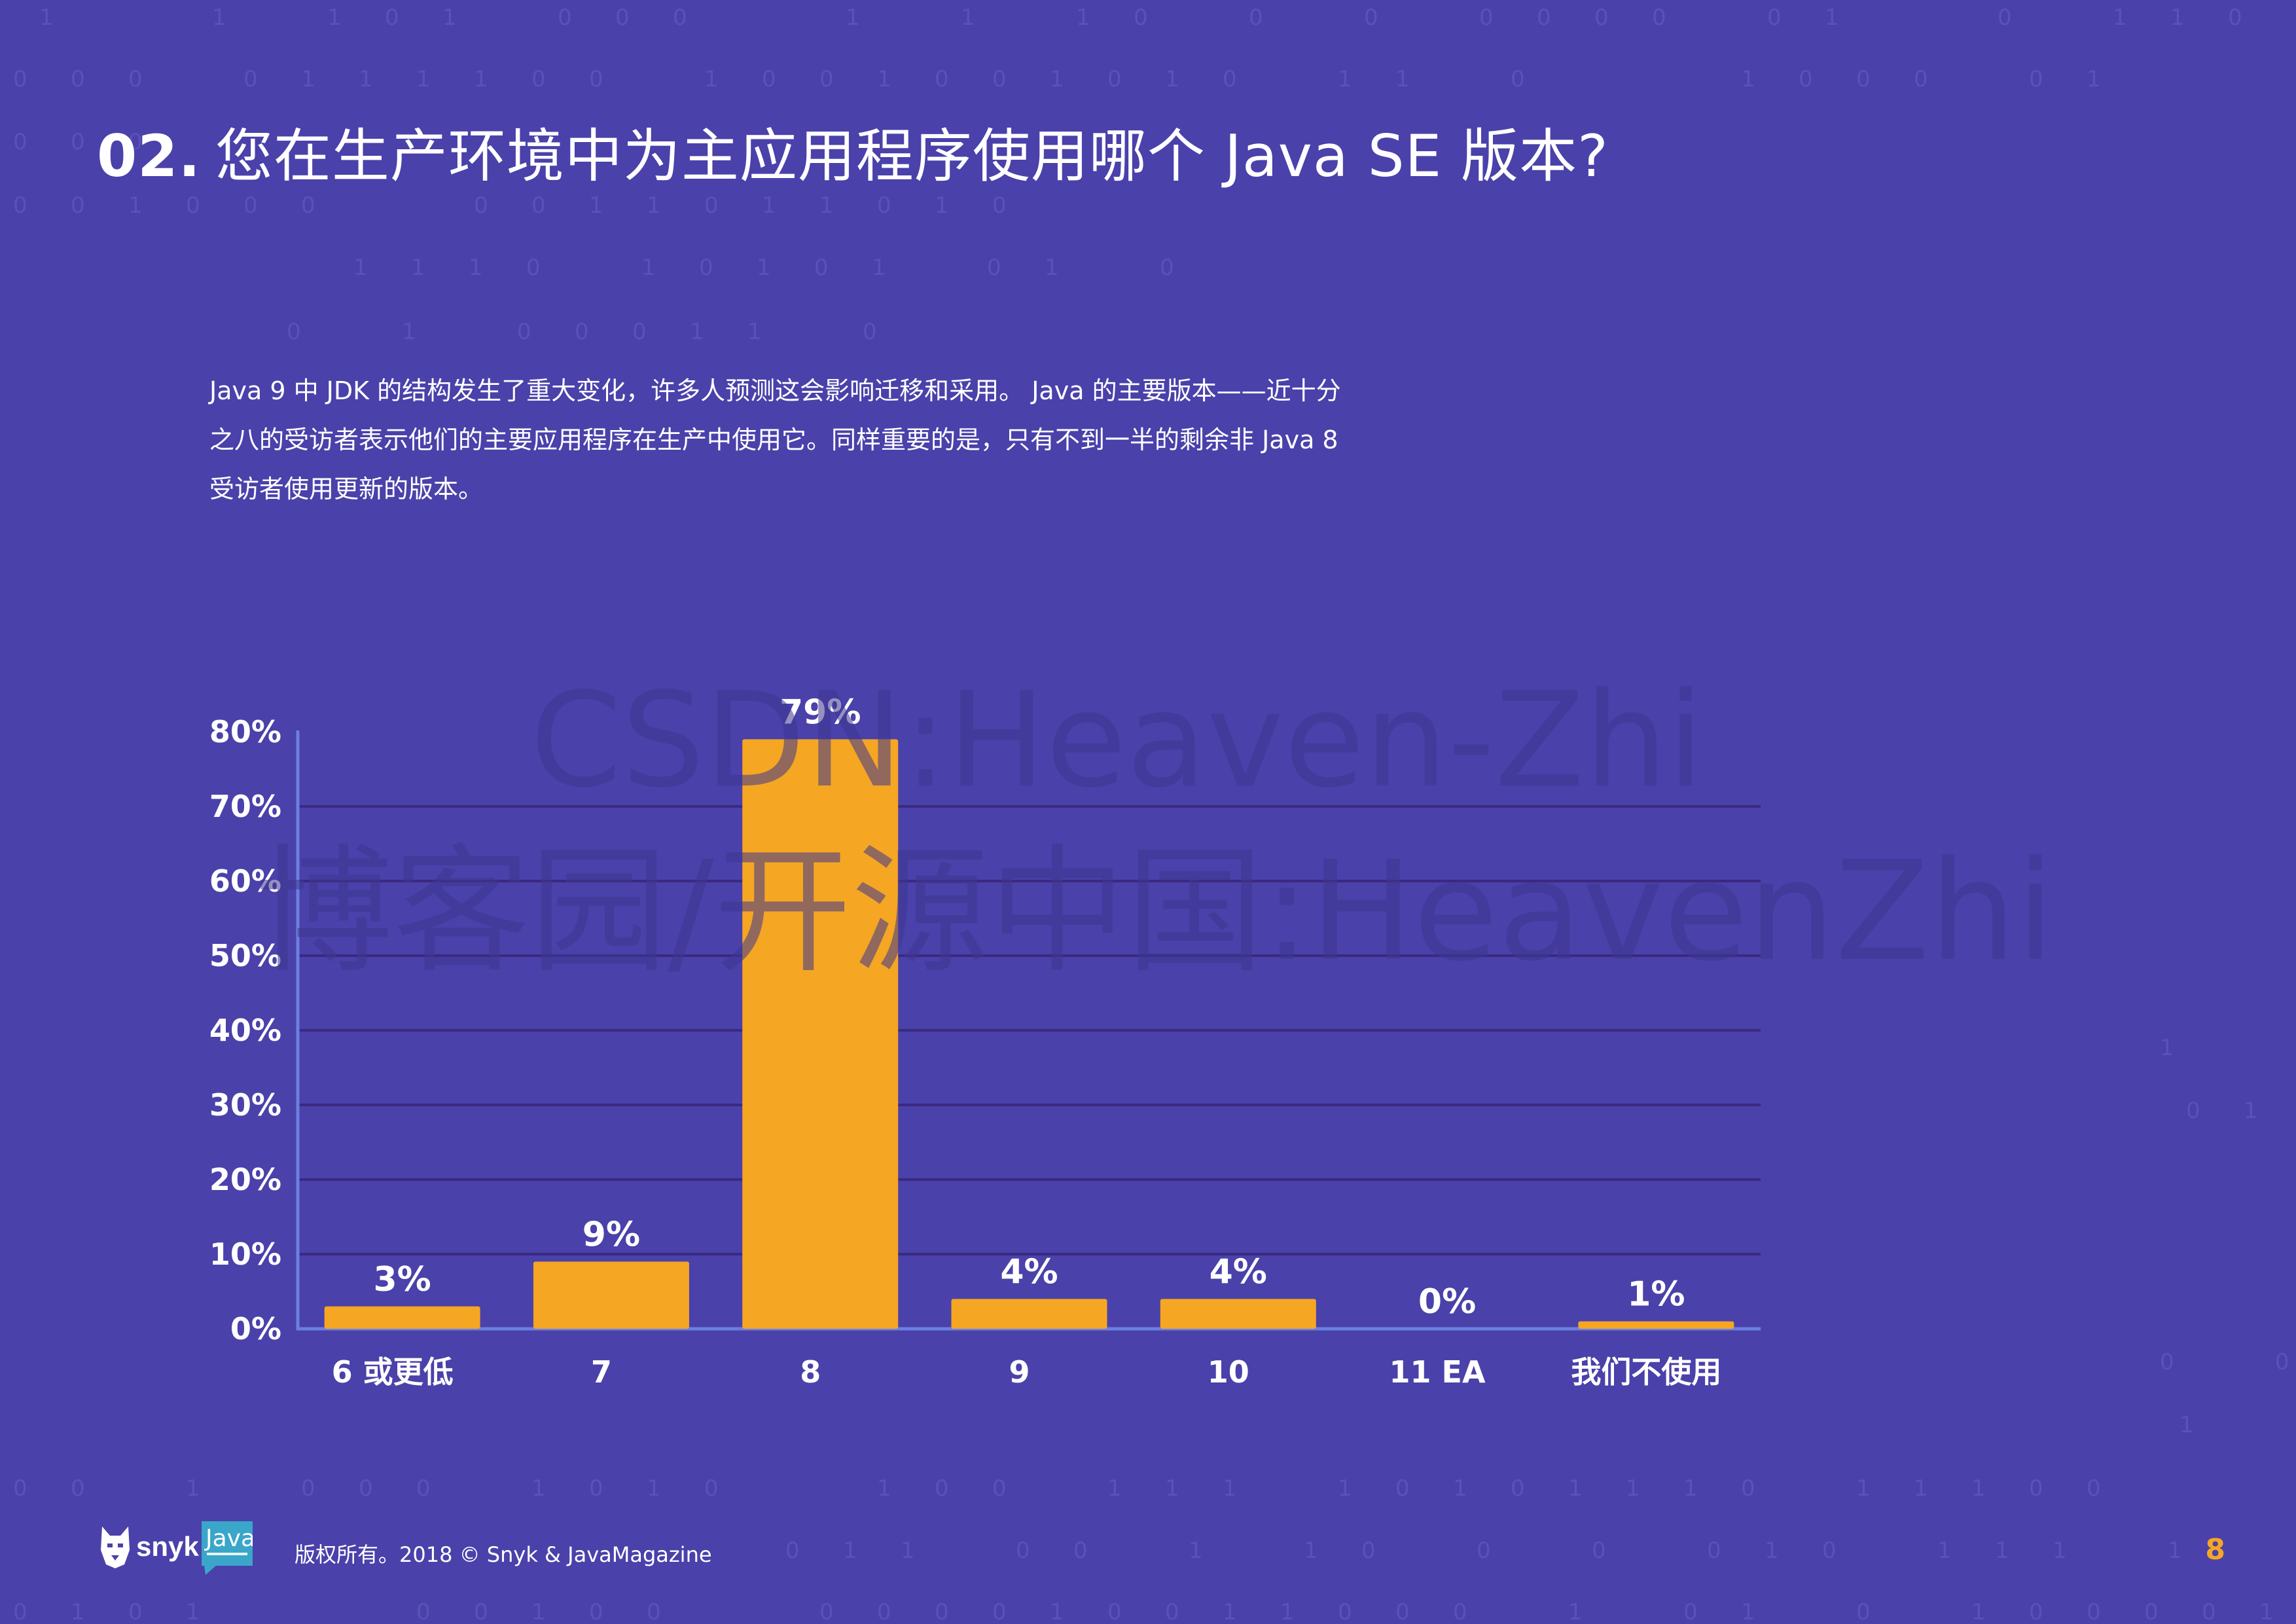  What do you see at coordinates (167, 1546) in the screenshot?
I see `snyk-brand-text: snyk` at bounding box center [167, 1546].